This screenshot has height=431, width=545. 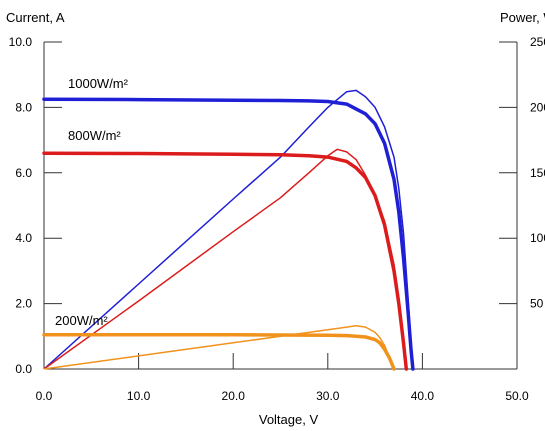 What do you see at coordinates (35, 17) in the screenshot?
I see `y-left-axis-title: Current, A` at bounding box center [35, 17].